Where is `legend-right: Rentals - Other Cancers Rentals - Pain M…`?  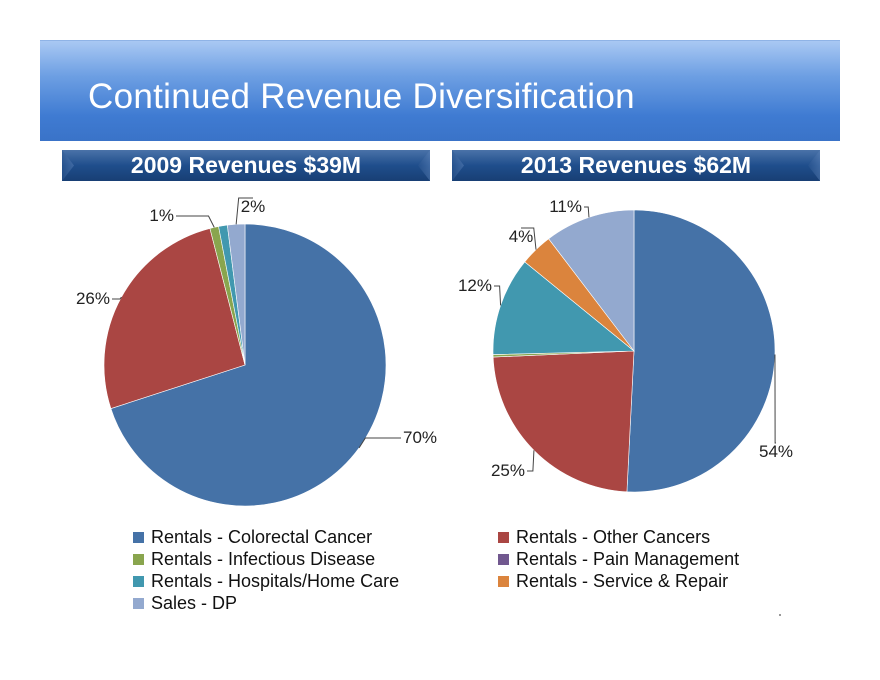 legend-right: Rentals - Other Cancers Rentals - Pain M… is located at coordinates (618, 559).